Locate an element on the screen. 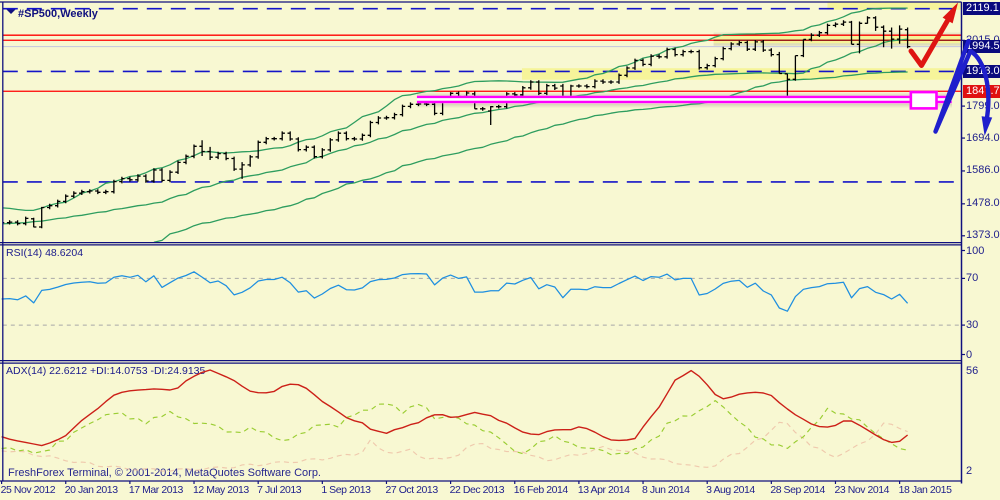 The width and height of the screenshot is (1000, 500). rsi-scale-label: 100 is located at coordinates (975, 250).